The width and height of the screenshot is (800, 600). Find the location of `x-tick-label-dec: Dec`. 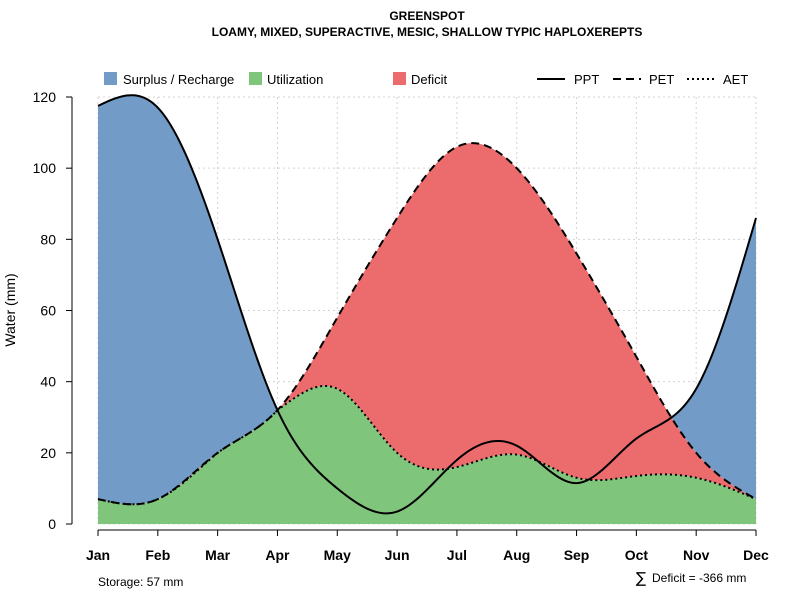

x-tick-label-dec: Dec is located at coordinates (756, 555).